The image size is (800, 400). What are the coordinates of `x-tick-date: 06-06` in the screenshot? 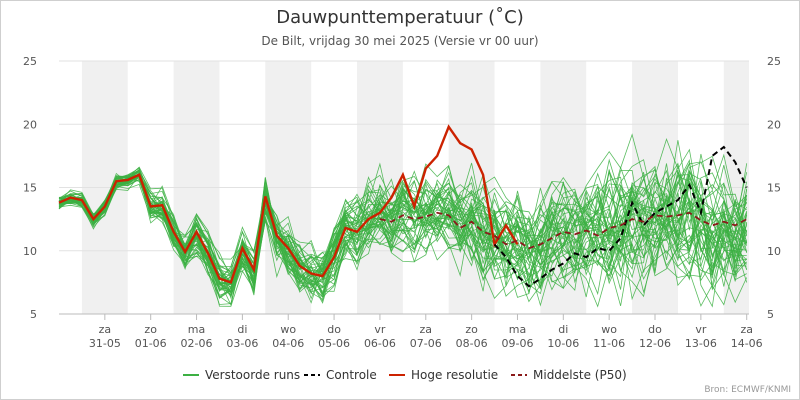 It's located at (380, 343).